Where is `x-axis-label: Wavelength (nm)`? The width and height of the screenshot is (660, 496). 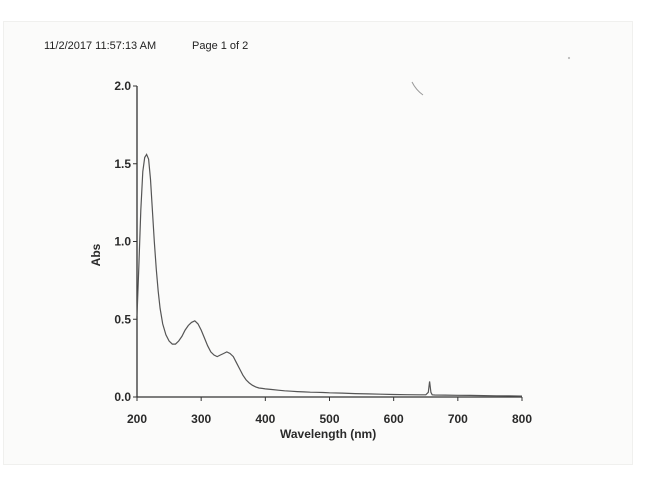 x-axis-label: Wavelength (nm) is located at coordinates (328, 434).